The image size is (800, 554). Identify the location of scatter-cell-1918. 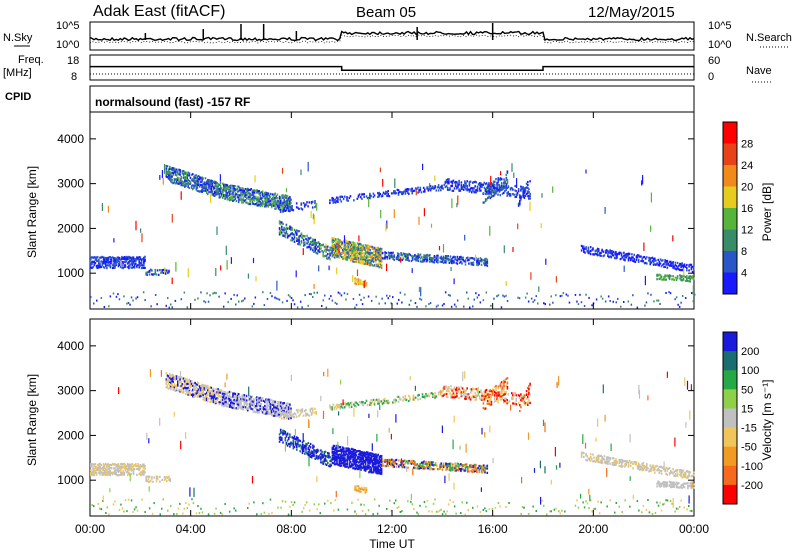
(462, 392).